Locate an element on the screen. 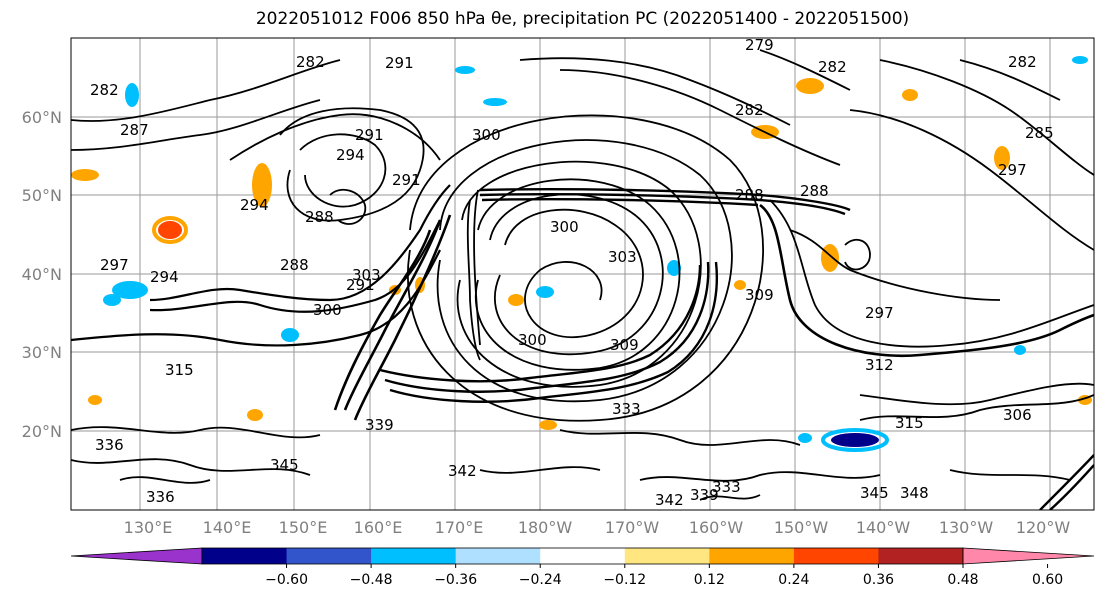  lat-label-30n: 30°N is located at coordinates (42, 352).